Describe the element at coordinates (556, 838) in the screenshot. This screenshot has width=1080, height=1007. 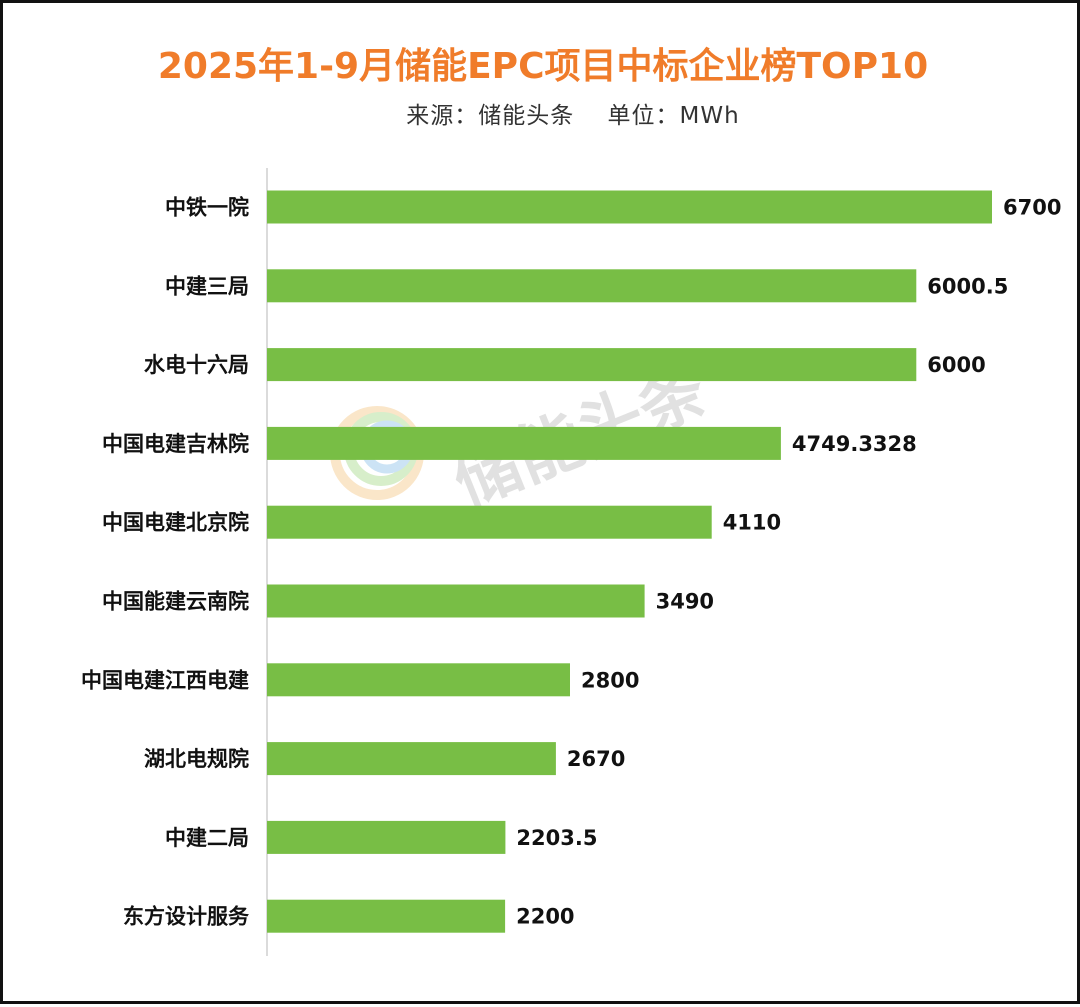
I see `value-label-9: 2203.5` at that location.